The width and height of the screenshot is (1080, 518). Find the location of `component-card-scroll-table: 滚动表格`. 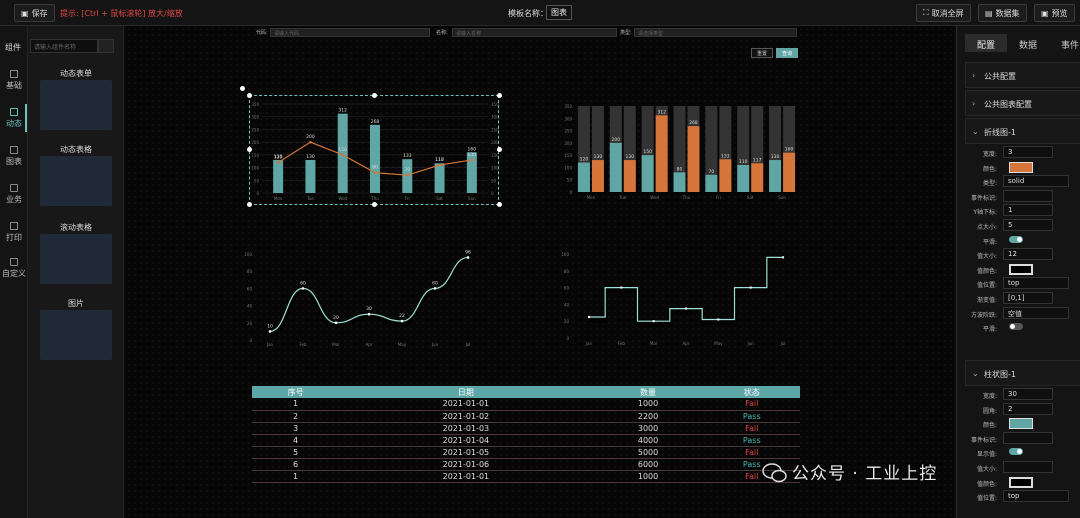

component-card-scroll-table: 滚动表格 is located at coordinates (76, 253).